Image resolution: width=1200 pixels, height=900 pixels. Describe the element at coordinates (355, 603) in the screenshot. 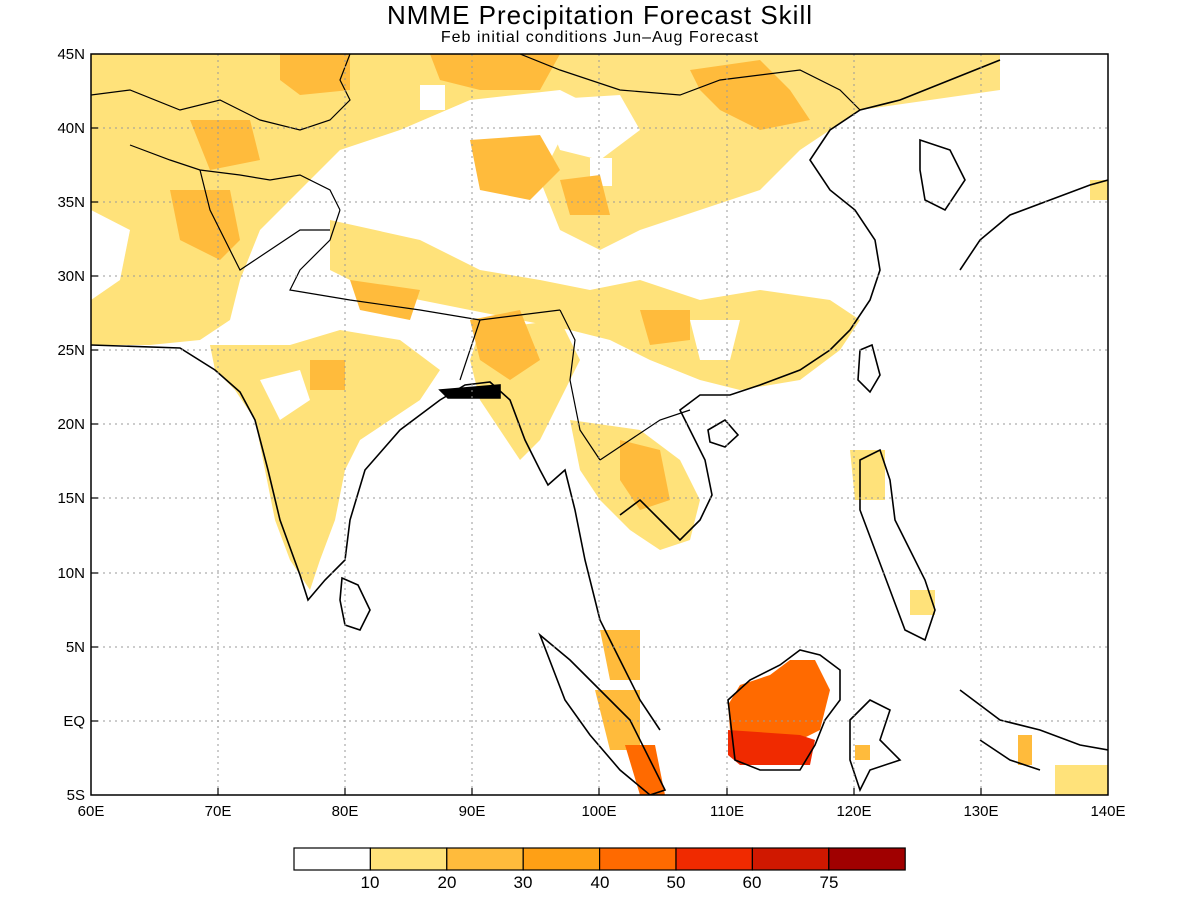

I see `coast-sri-lanka` at that location.